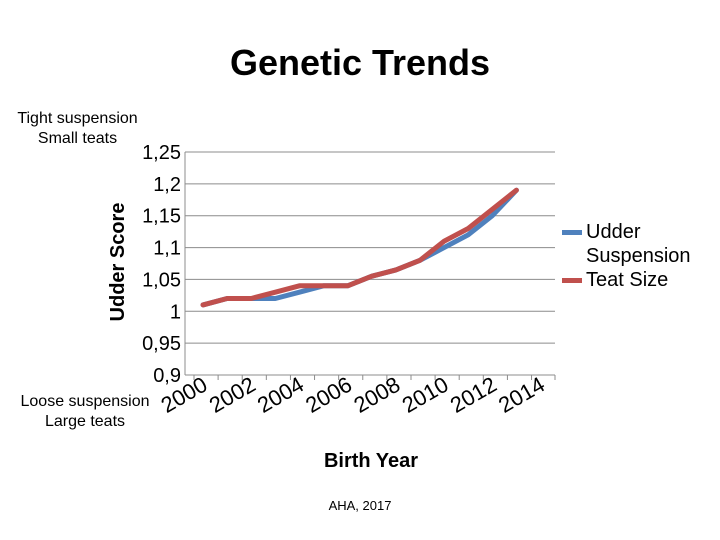  What do you see at coordinates (425, 395) in the screenshot?
I see `x-tick-label: 2010` at bounding box center [425, 395].